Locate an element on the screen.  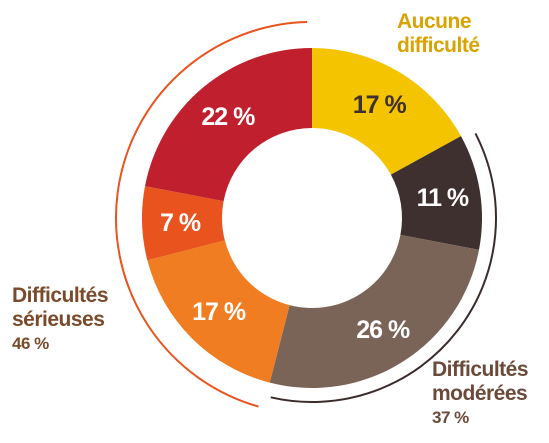
group-label: Difficultés sérieuses 46 % is located at coordinates (77, 320).